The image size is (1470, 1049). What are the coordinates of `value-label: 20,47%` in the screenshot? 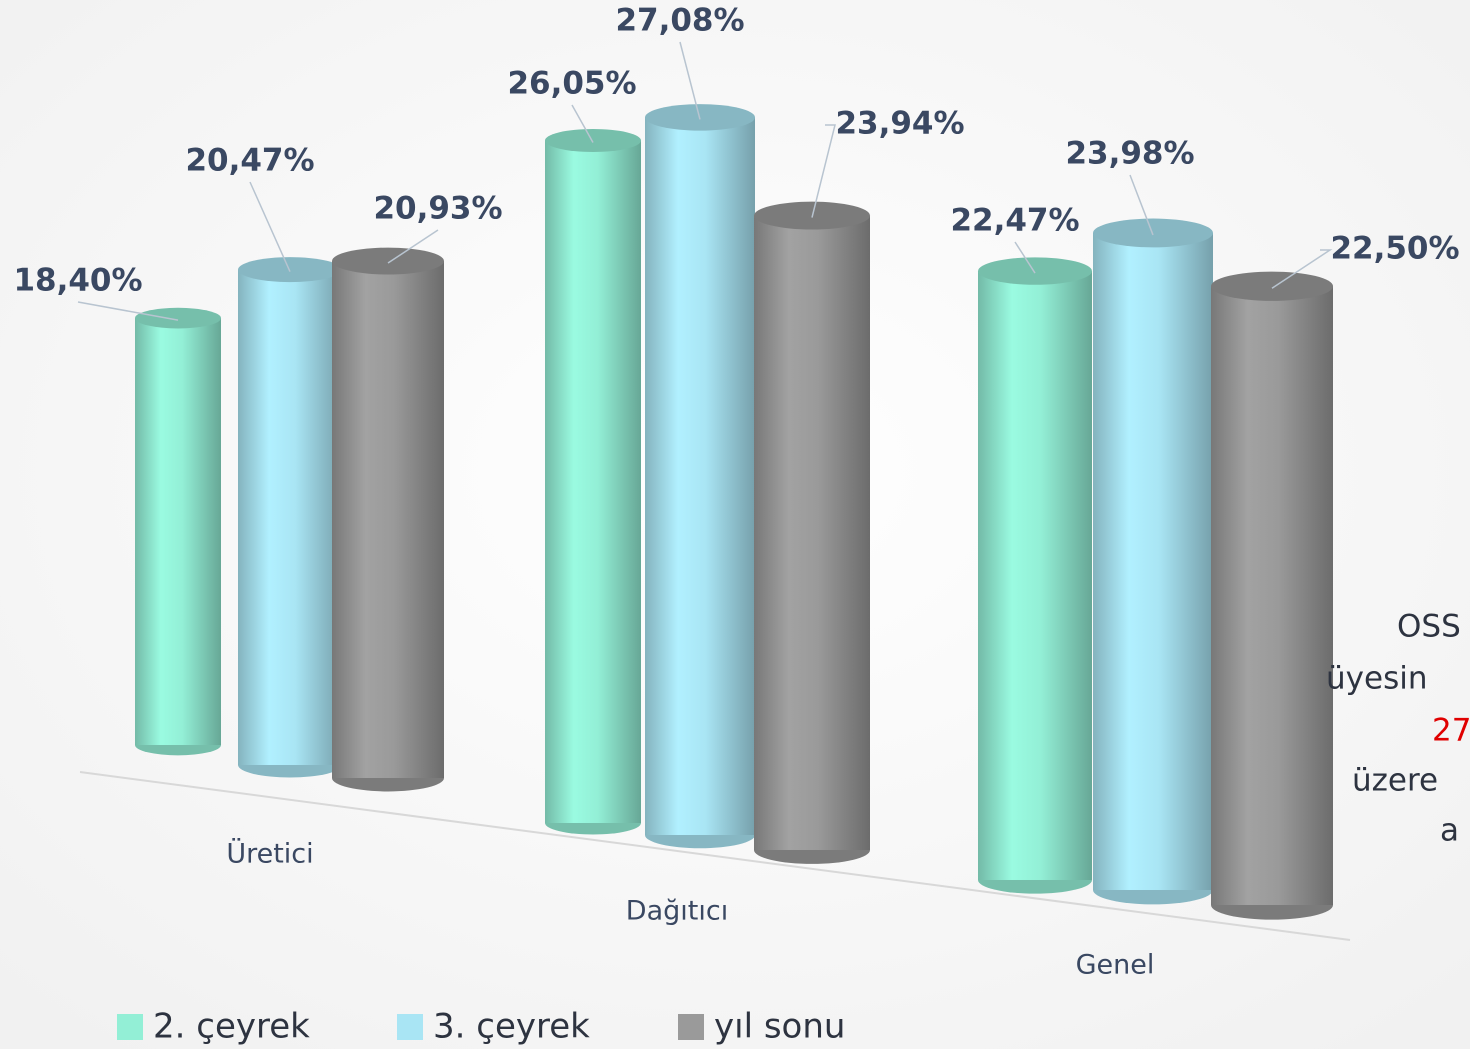 It's located at (249, 161).